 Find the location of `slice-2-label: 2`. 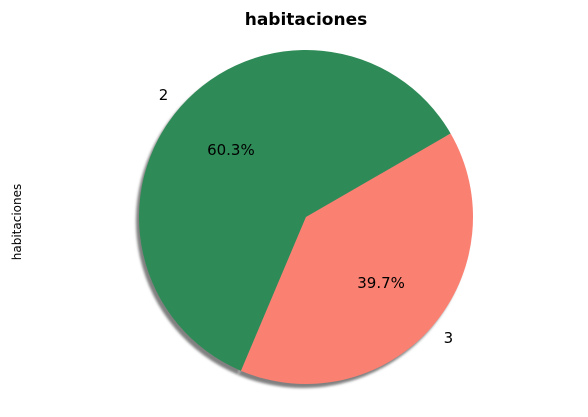

slice-2-label: 2 is located at coordinates (164, 95).